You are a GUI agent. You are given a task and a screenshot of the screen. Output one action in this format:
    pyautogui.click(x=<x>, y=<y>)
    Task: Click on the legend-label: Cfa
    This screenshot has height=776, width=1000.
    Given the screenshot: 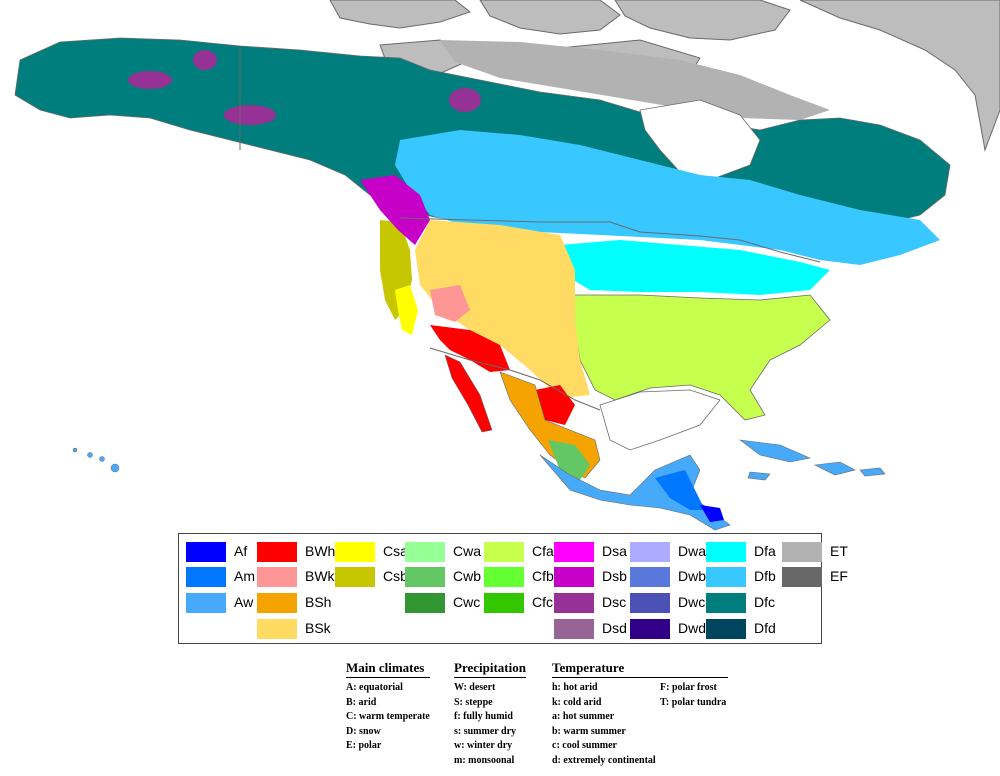 What is the action you would take?
    pyautogui.click(x=543, y=551)
    